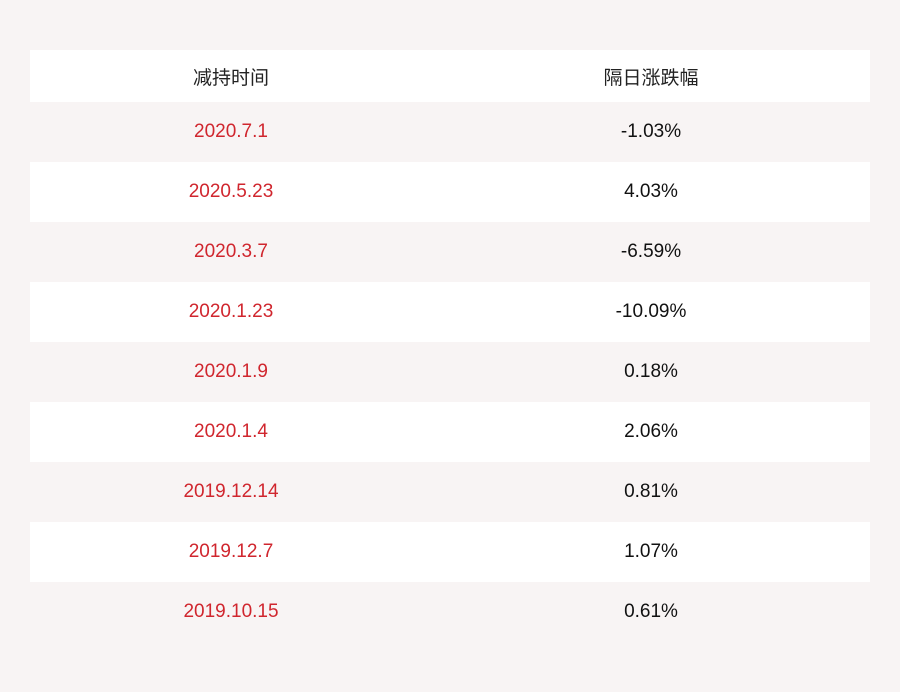 The width and height of the screenshot is (900, 692). I want to click on change-cell: 4.03%, so click(651, 191).